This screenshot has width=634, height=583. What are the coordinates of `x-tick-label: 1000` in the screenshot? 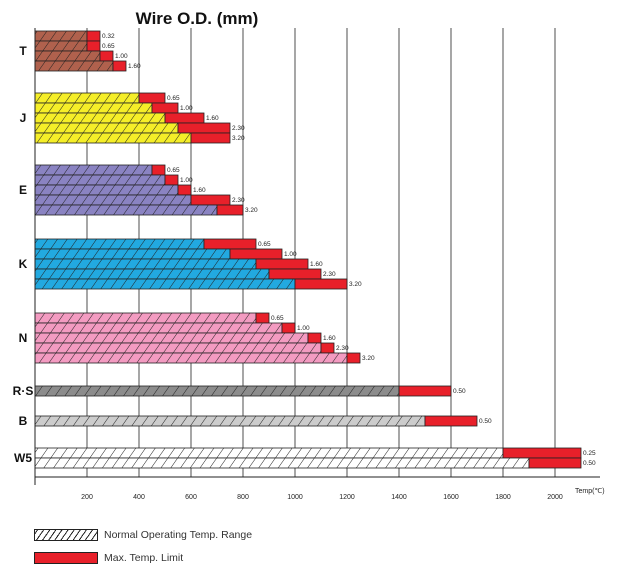 It's located at (295, 497).